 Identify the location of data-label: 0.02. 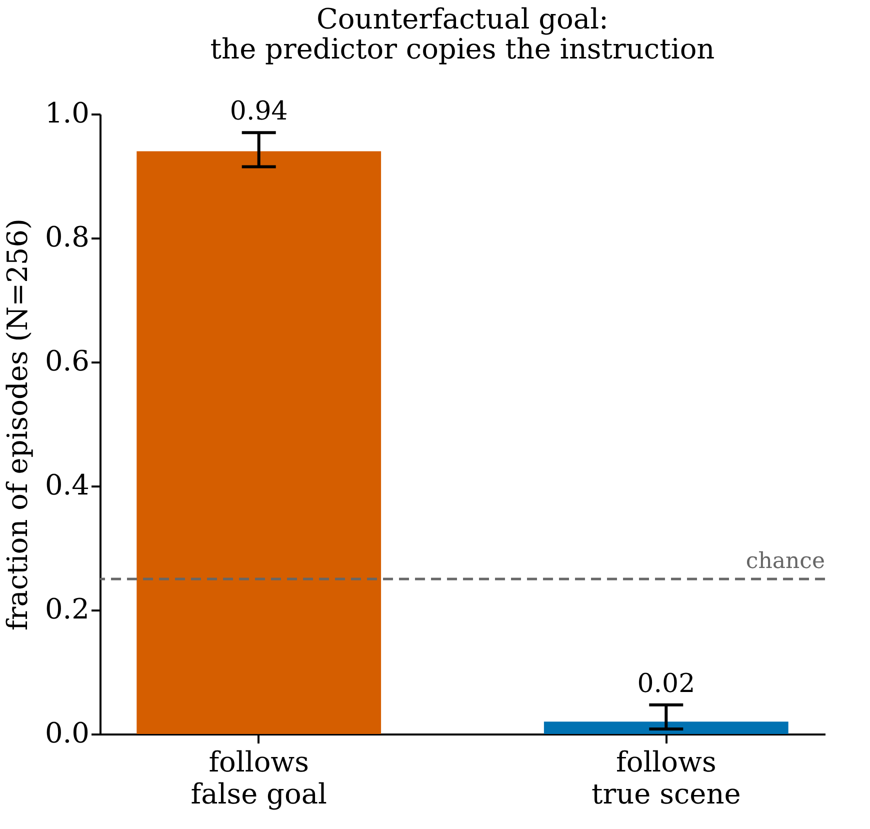
(666, 683).